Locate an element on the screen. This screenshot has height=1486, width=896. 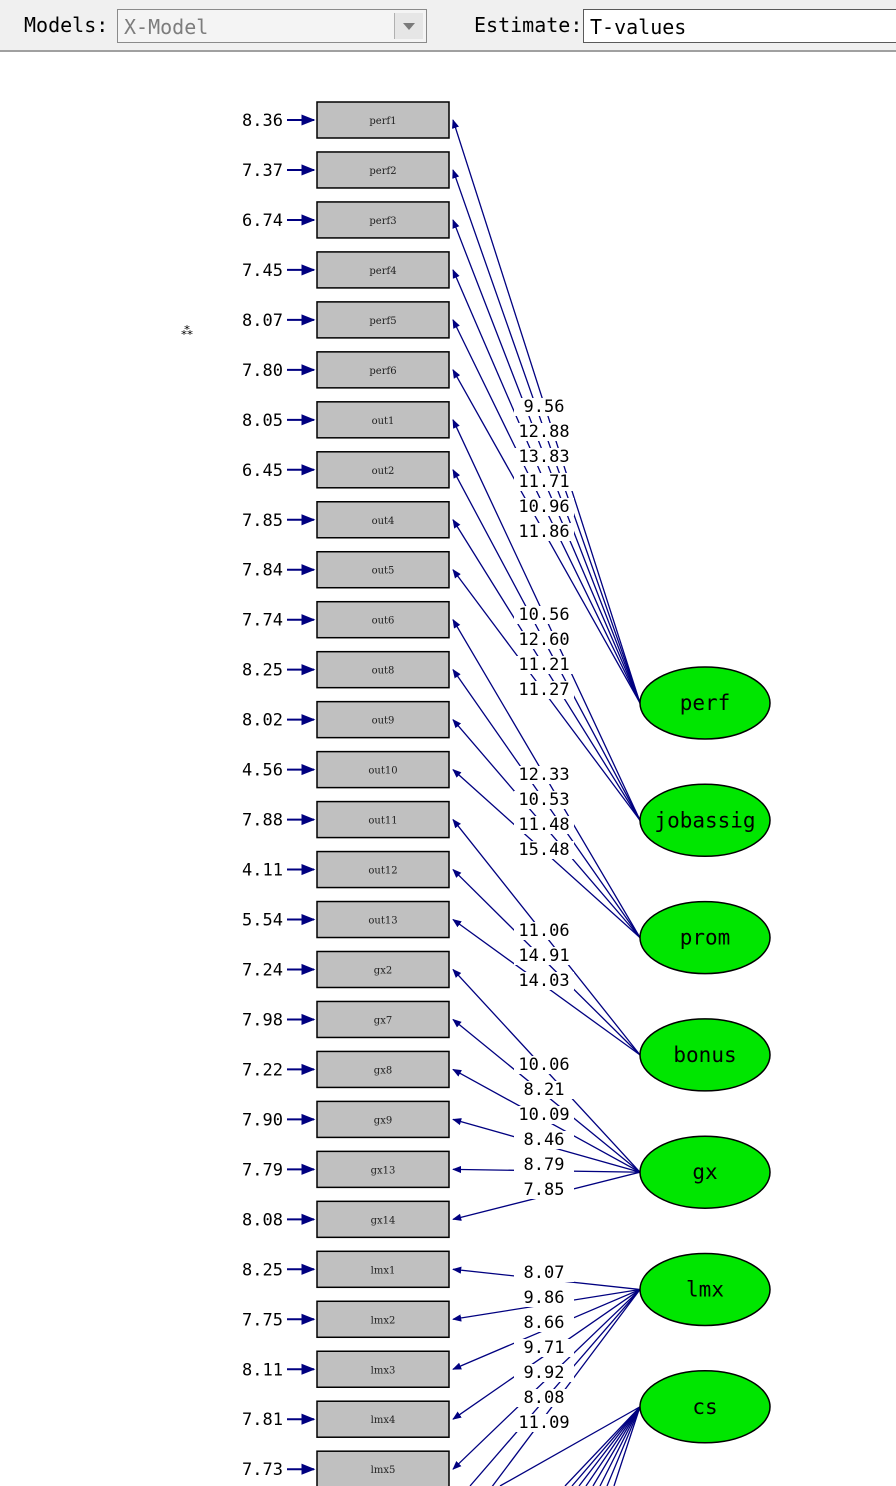
indicator-perf2: perf2 7.37 is located at coordinates (346, 170).